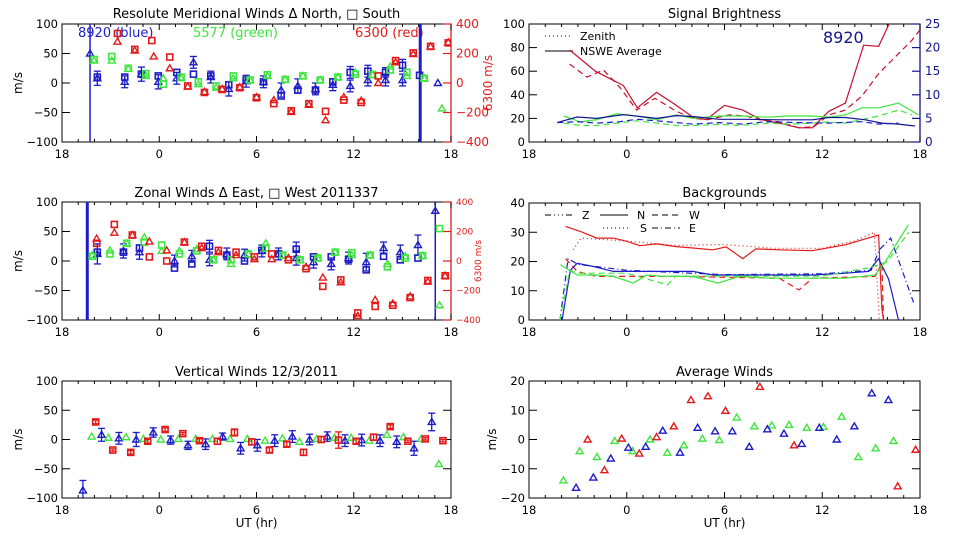 The width and height of the screenshot is (960, 540). Describe the element at coordinates (256, 96) in the screenshot. I see `meridional-6300-north-point` at that location.